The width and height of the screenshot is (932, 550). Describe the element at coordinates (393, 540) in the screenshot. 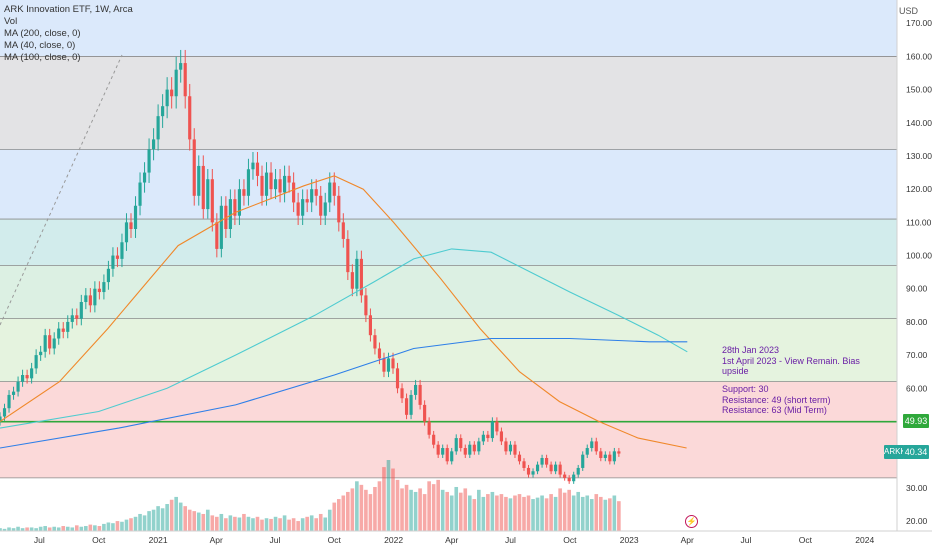

I see `x-tick-label: 2022` at that location.